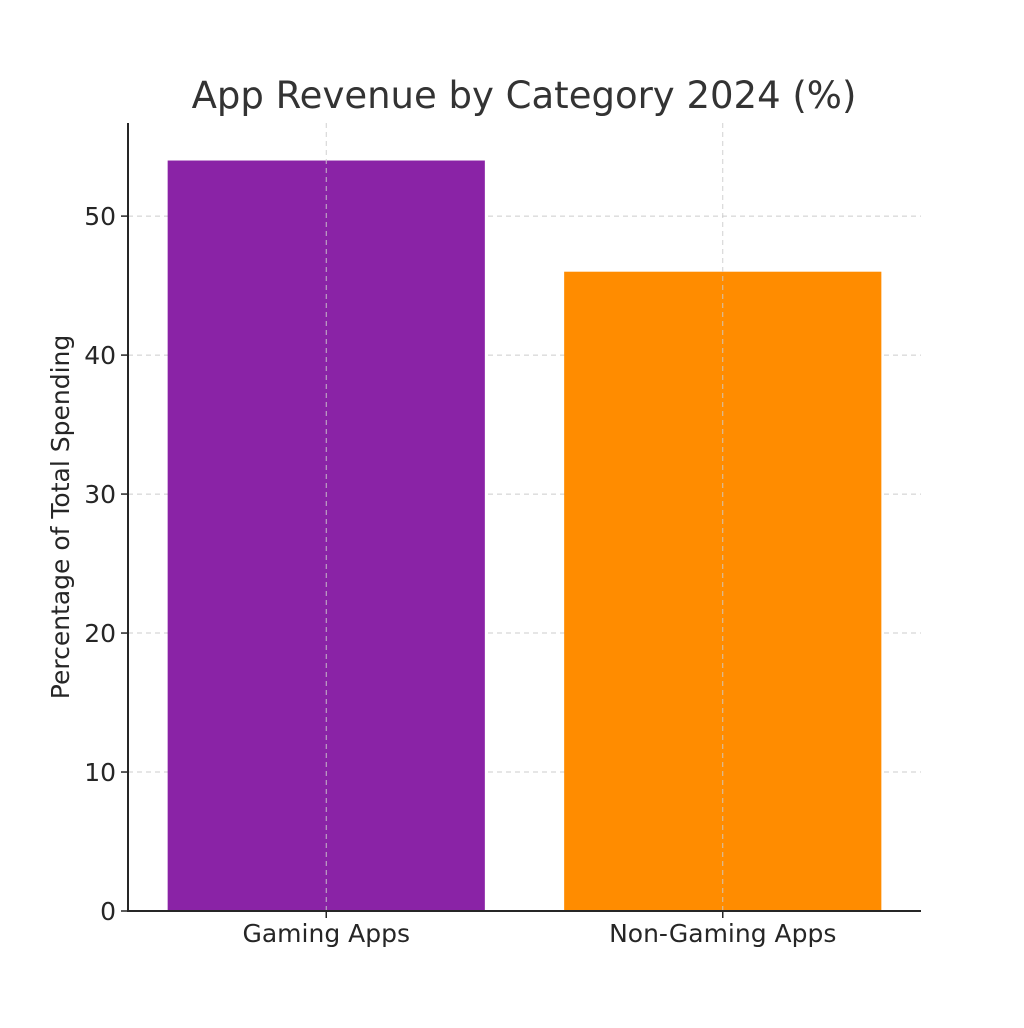 The width and height of the screenshot is (1024, 1028). Describe the element at coordinates (100, 494) in the screenshot. I see `y-tick-label: 30` at that location.